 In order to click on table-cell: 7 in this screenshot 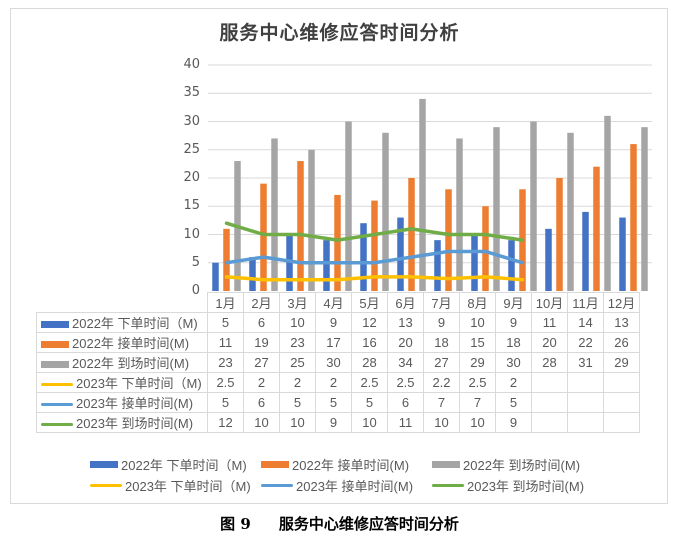, I will do `click(477, 402)`.